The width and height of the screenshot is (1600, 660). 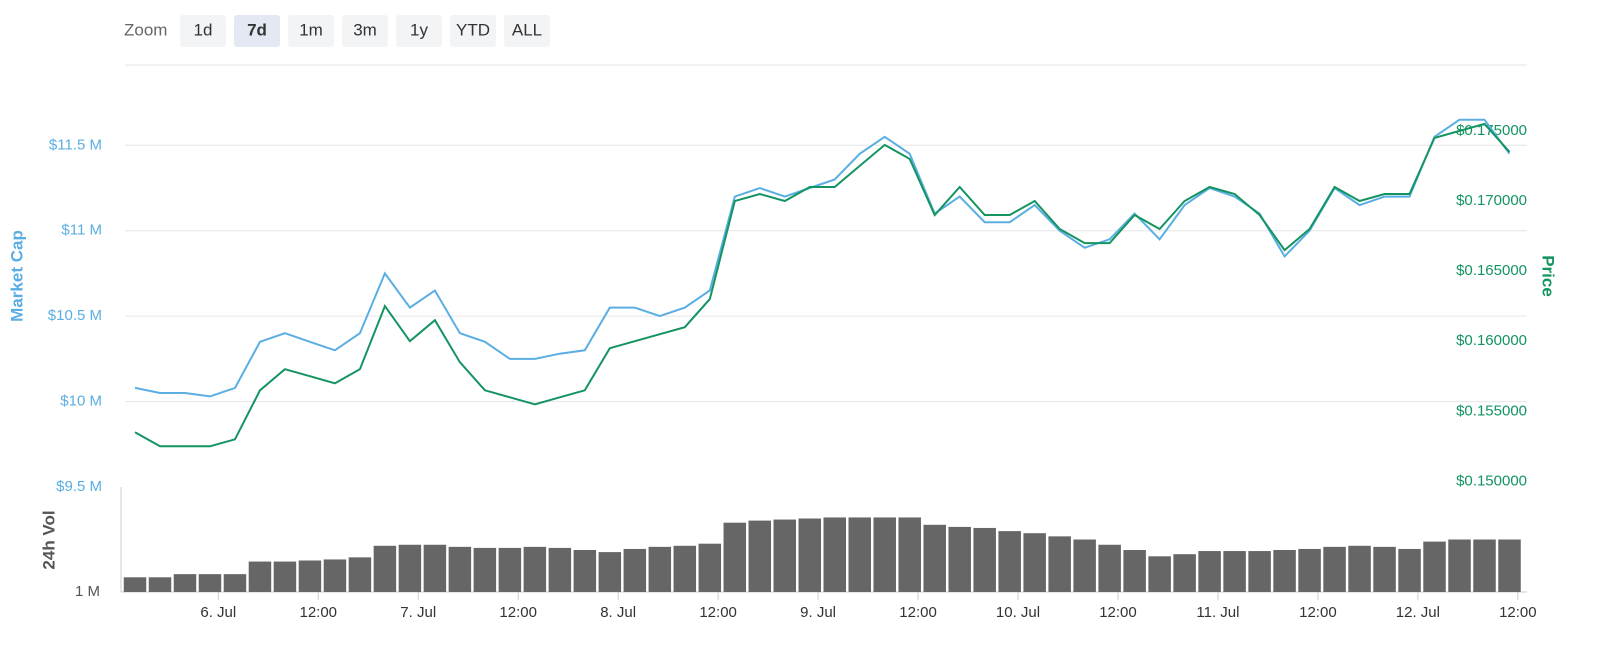 What do you see at coordinates (818, 612) in the screenshot?
I see `x-tick-label: 9. Jul` at bounding box center [818, 612].